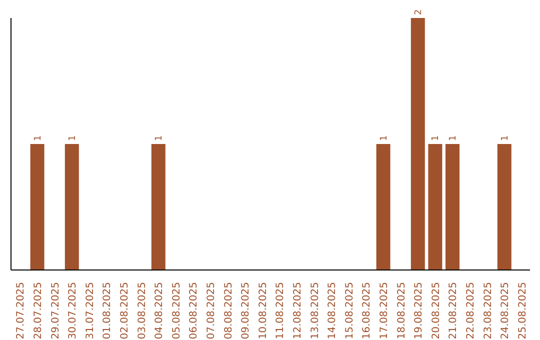 Image resolution: width=540 pixels, height=340 pixels. I want to click on data-label: 2, so click(419, 12).